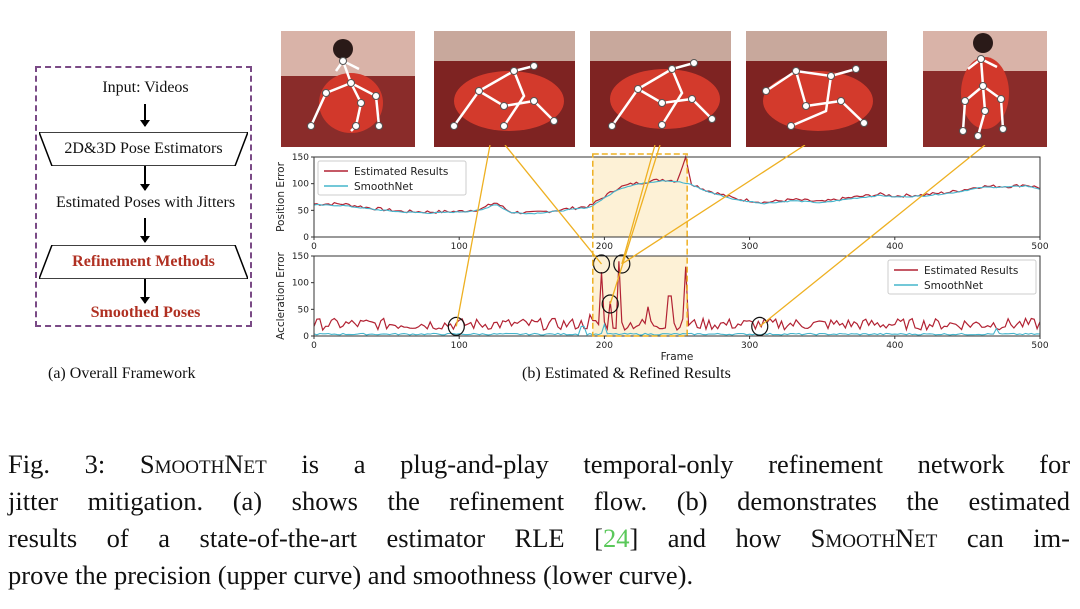  I want to click on estimators-block: 2D&3D Pose Estimators, so click(143, 149).